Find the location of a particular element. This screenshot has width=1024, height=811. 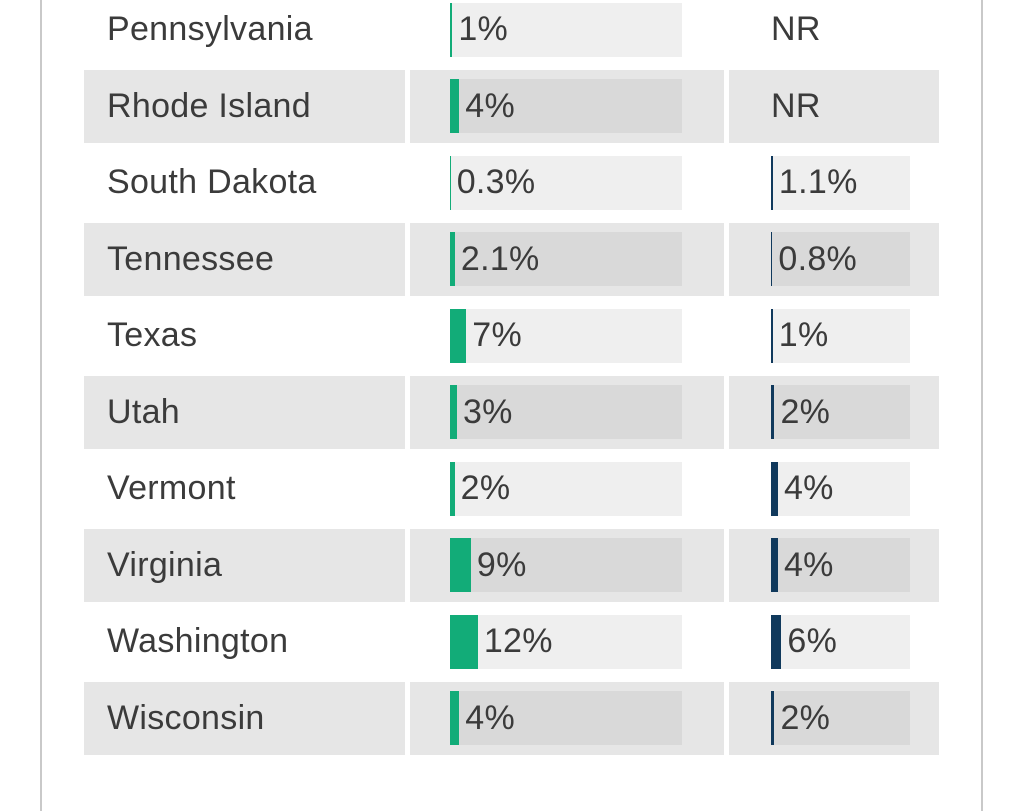

navy-measure-cell: 1.1% is located at coordinates (834, 182).